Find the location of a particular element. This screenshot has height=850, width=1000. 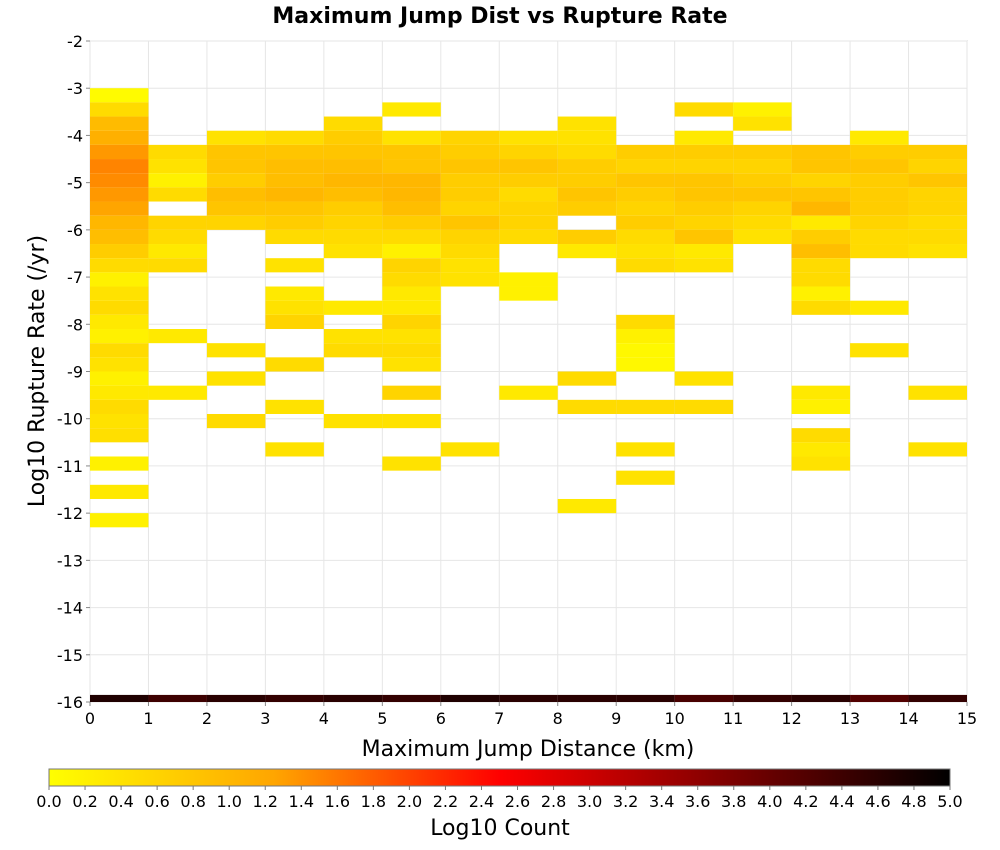

colorbar-tick-label: 0.8 is located at coordinates (192, 801).